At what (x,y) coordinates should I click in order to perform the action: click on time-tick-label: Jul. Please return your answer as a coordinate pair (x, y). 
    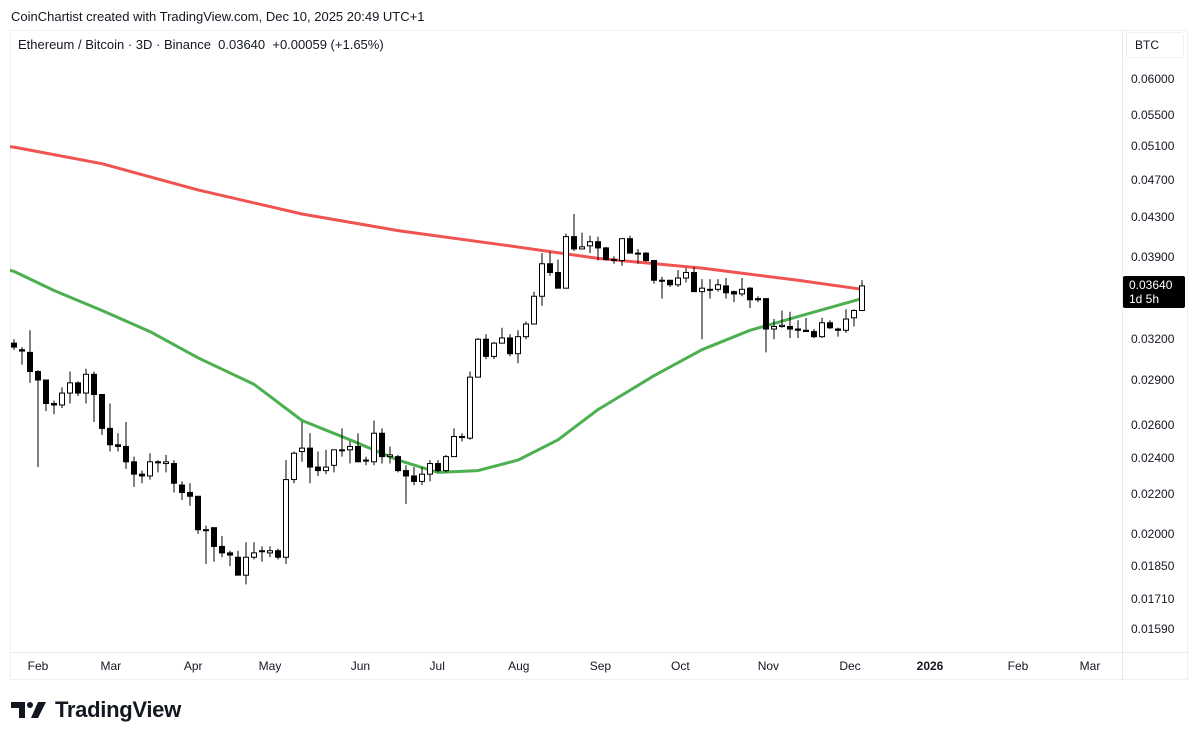
    Looking at the image, I should click on (437, 666).